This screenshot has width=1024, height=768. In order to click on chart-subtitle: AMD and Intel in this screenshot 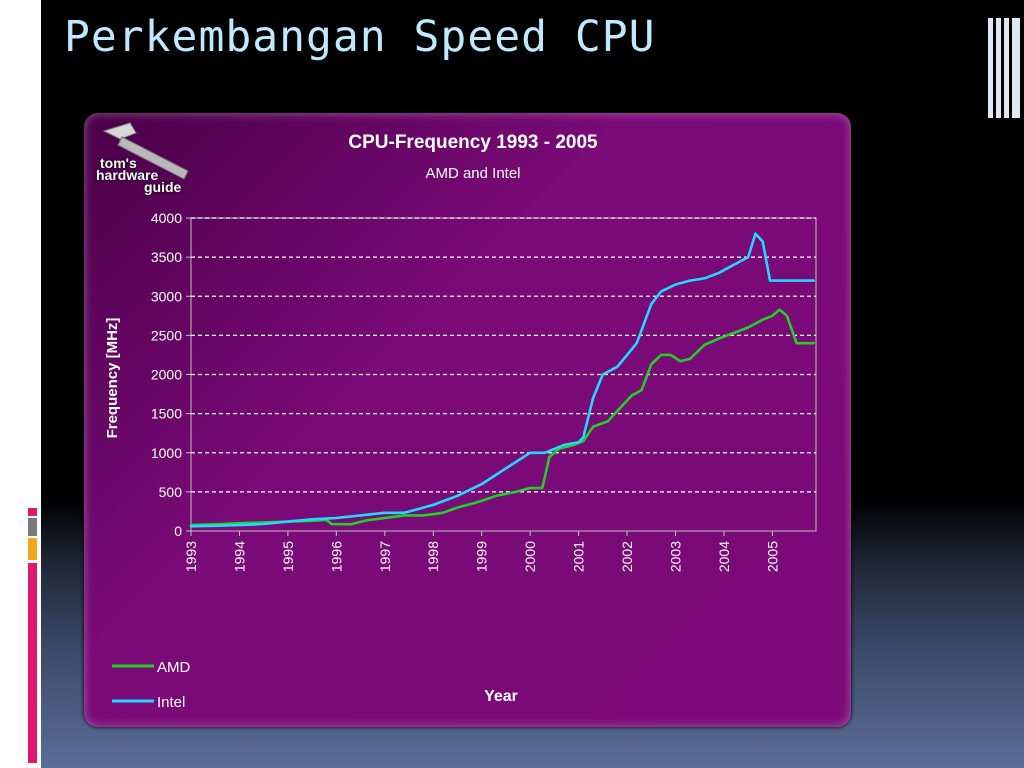, I will do `click(472, 173)`.